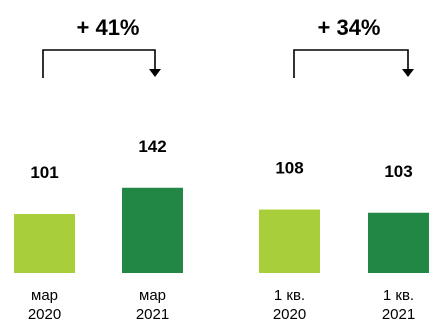  I want to click on bar-value-label: 101, so click(44, 172).